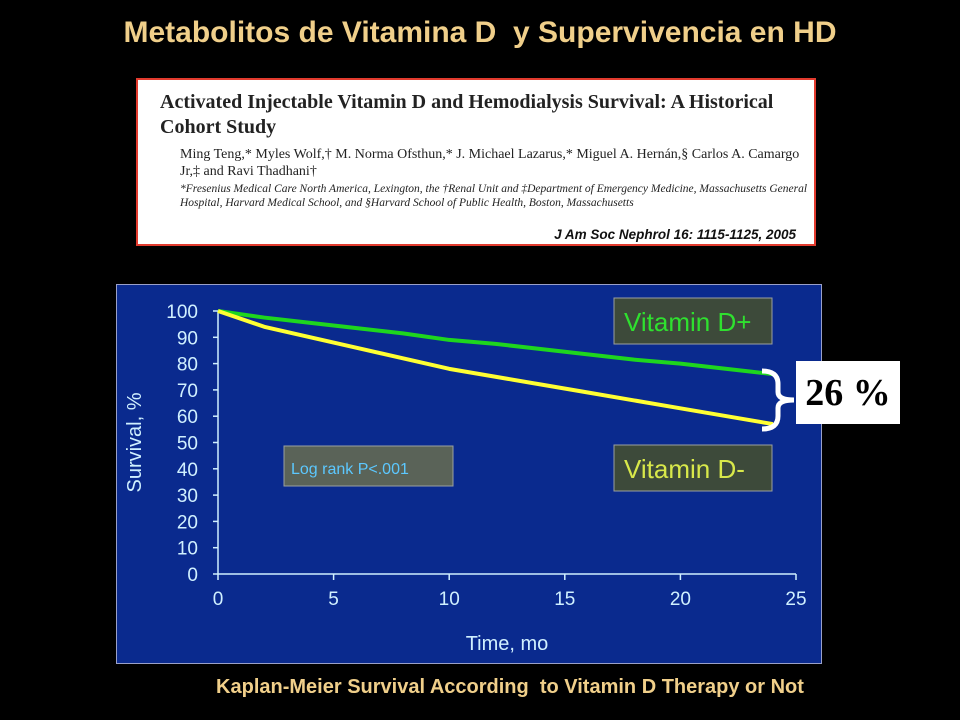 The width and height of the screenshot is (960, 720). What do you see at coordinates (187, 338) in the screenshot?
I see `y-tick-label: 90` at bounding box center [187, 338].